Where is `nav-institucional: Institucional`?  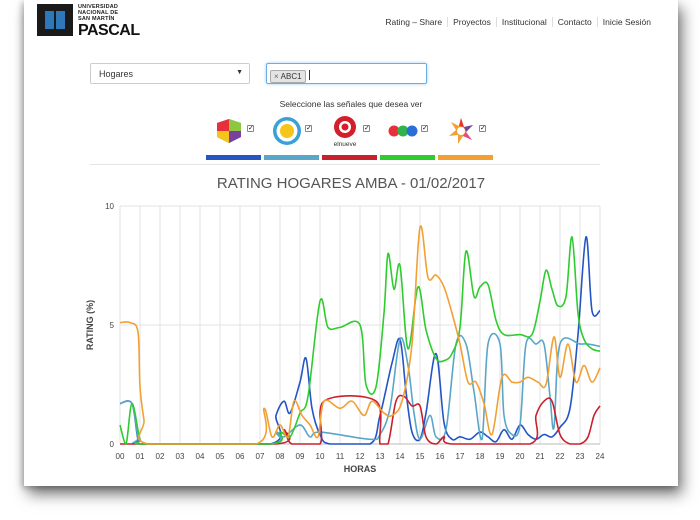 nav-institucional: Institucional is located at coordinates (523, 22).